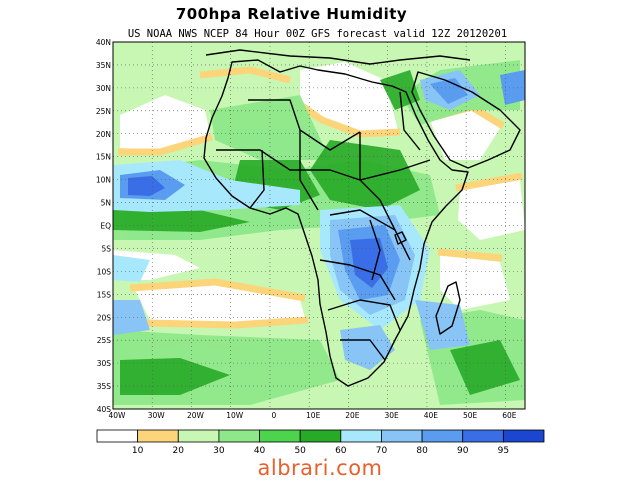 The width and height of the screenshot is (640, 480). Describe the element at coordinates (103, 88) in the screenshot. I see `lat-tick-label: 30N` at that location.